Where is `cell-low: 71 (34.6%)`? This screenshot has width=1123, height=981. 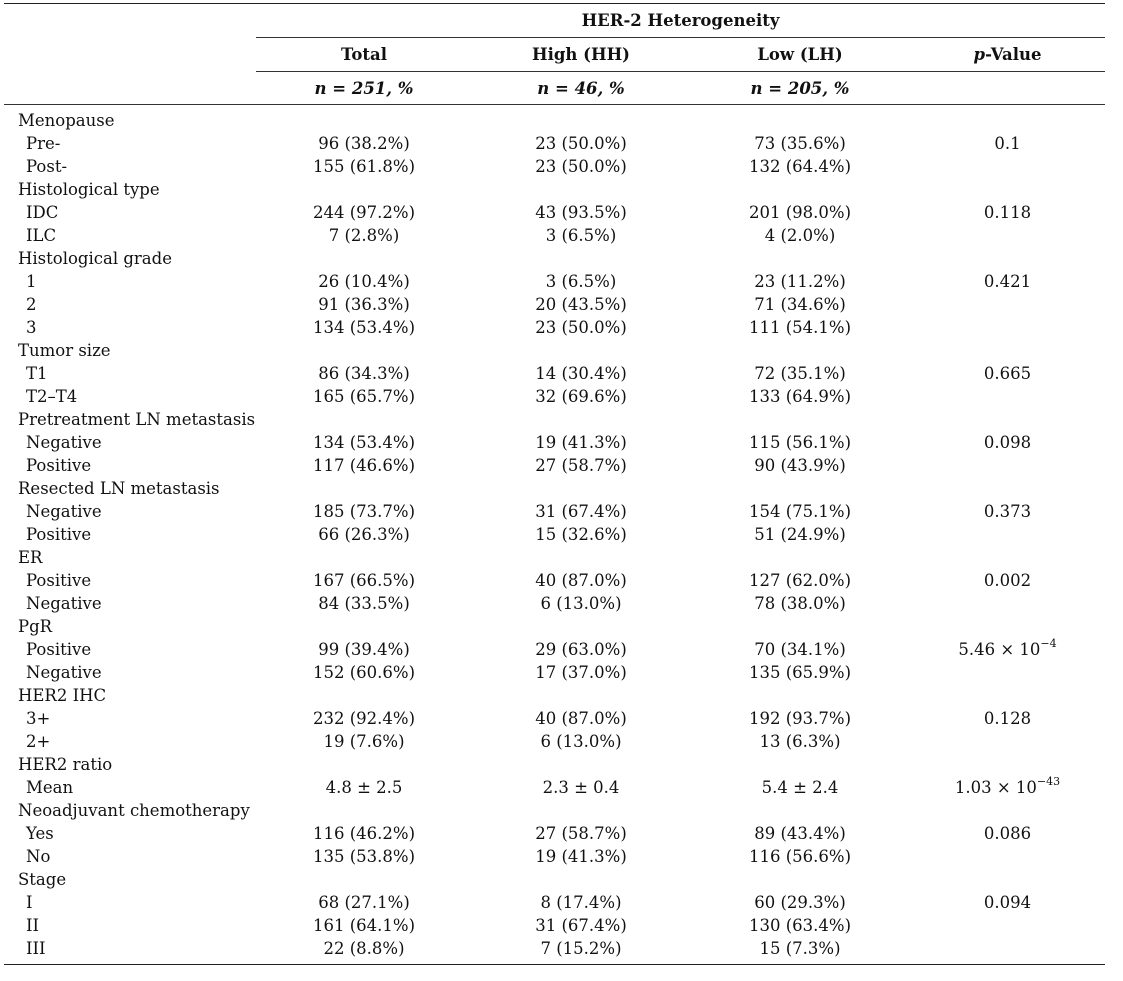 cell-low: 71 (34.6%) is located at coordinates (800, 304).